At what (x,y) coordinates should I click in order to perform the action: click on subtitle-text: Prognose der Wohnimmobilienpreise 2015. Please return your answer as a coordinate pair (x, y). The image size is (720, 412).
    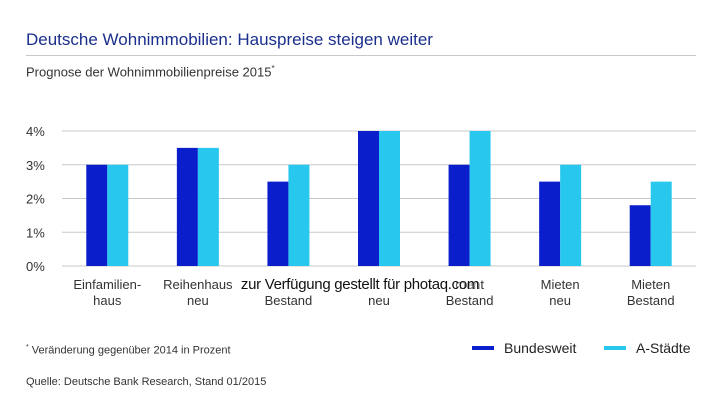
    Looking at the image, I should click on (149, 72).